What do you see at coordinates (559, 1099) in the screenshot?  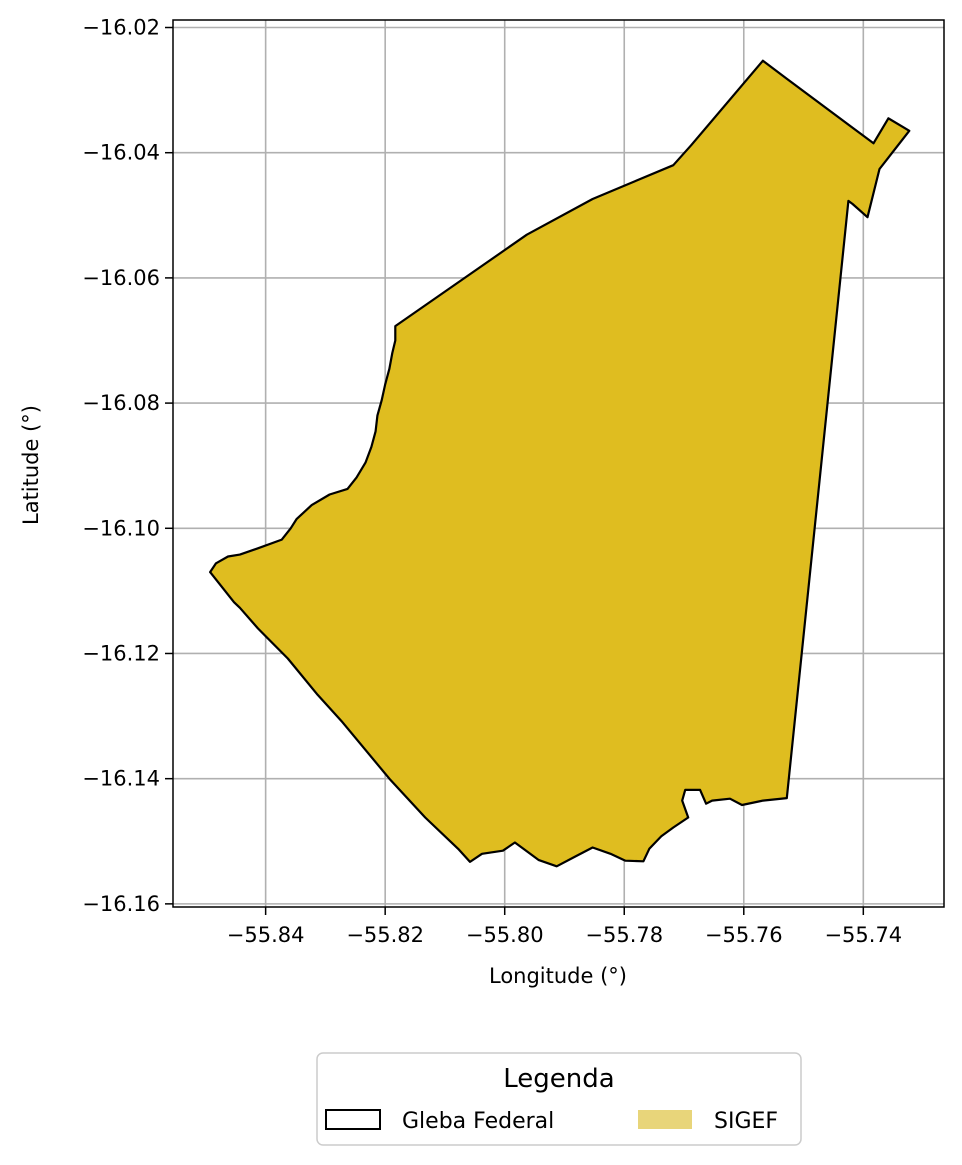 I see `legend: Legenda Gleba Federal SIGEF` at bounding box center [559, 1099].